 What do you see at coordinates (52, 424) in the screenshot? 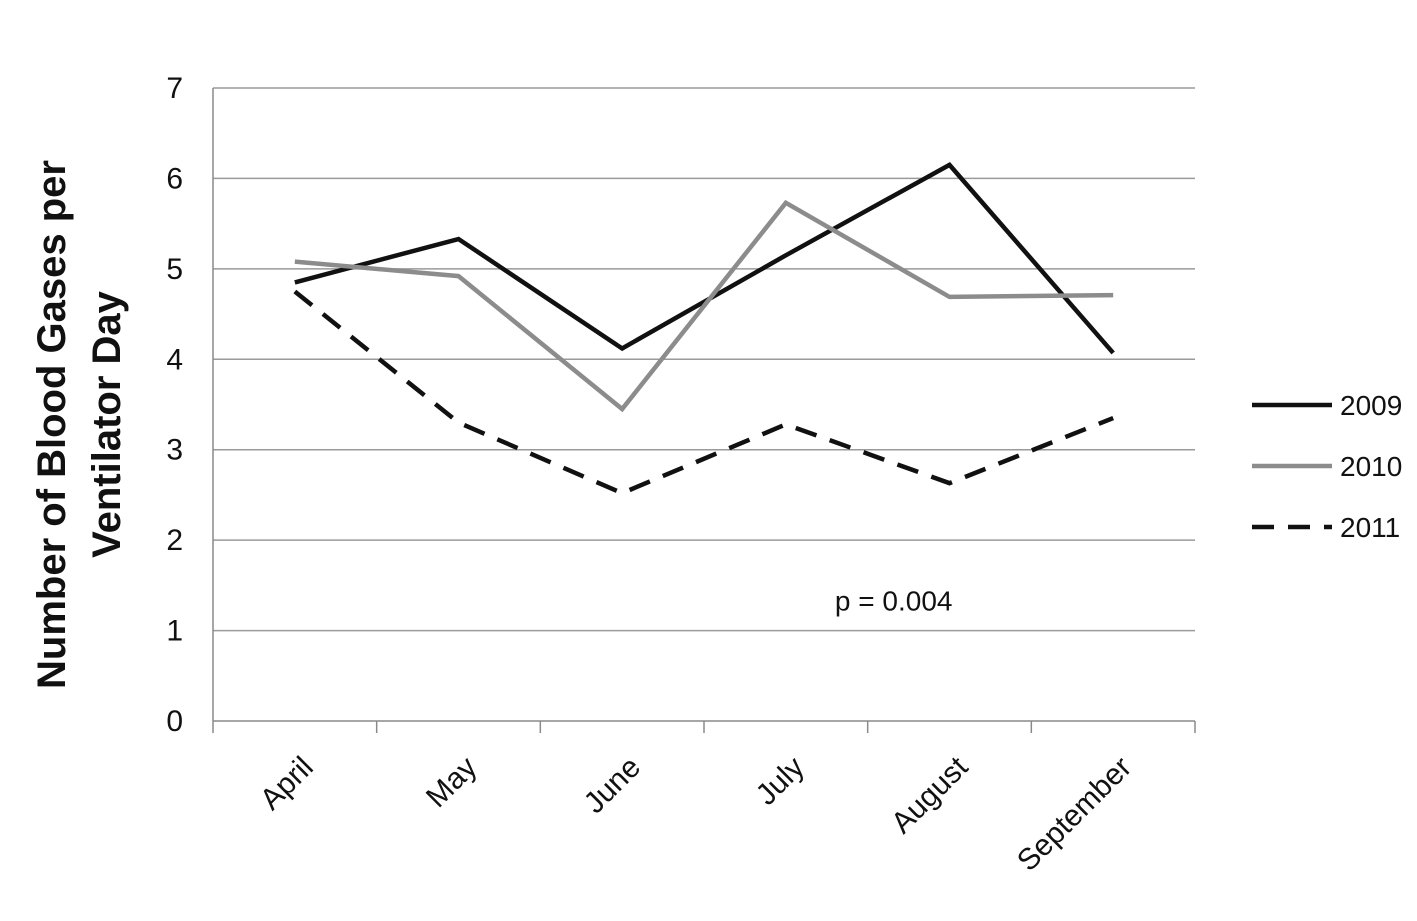
I see `y-axis-label-line-1: Number of Blood Gases per` at bounding box center [52, 424].